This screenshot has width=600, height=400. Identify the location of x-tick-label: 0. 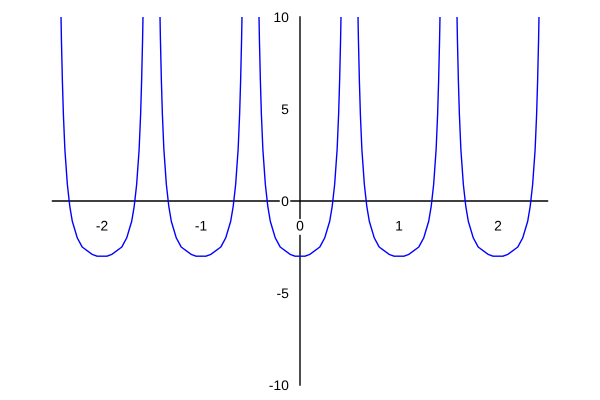
(300, 225).